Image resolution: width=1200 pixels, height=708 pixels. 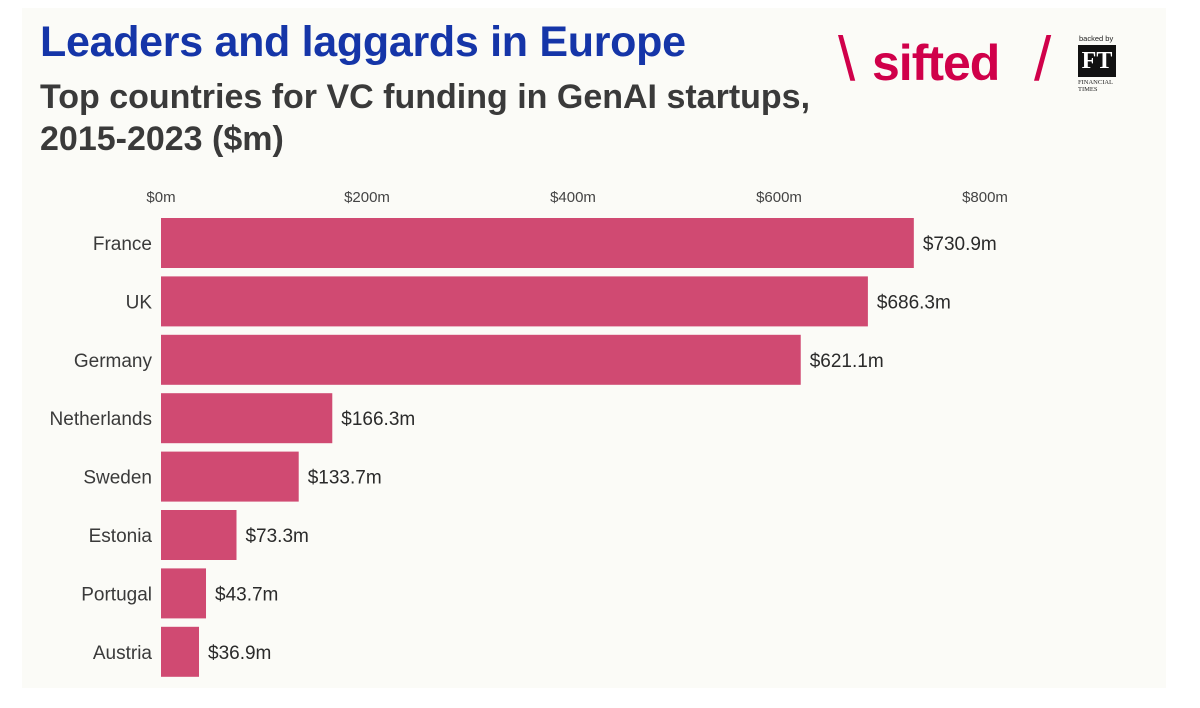 I want to click on value-label: $686.3m, so click(x=914, y=302).